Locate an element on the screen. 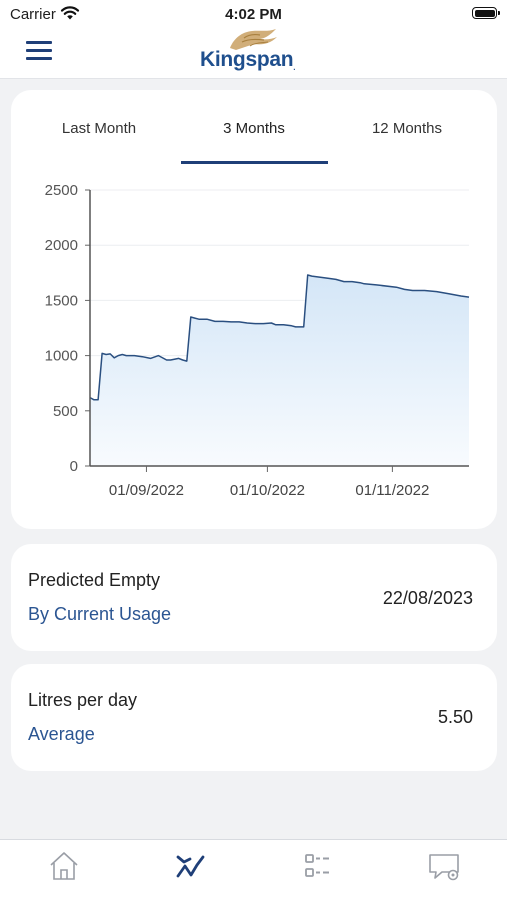 This screenshot has width=507, height=901. y-tick-label: 0 is located at coordinates (74, 466).